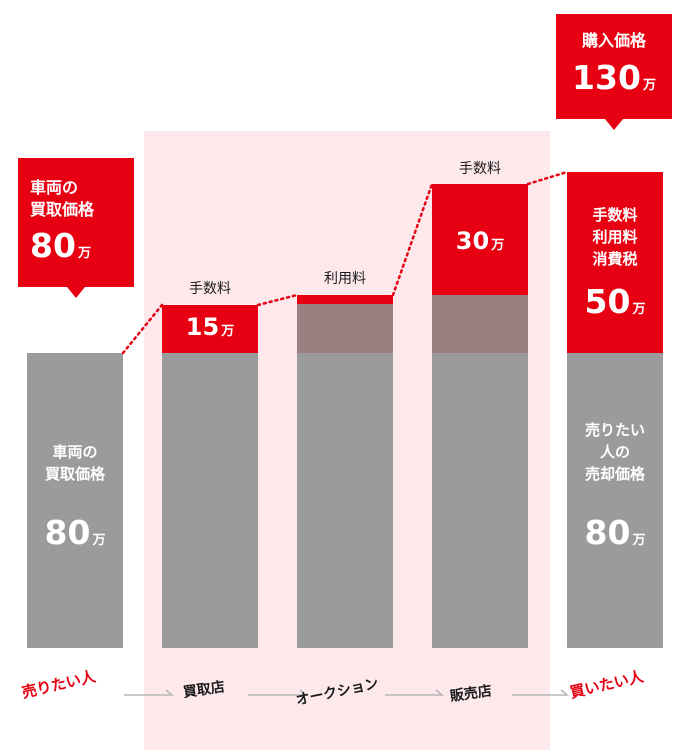 The height and width of the screenshot is (750, 690). I want to click on buyer-price-callout: 購入価格 130 万, so click(614, 72).